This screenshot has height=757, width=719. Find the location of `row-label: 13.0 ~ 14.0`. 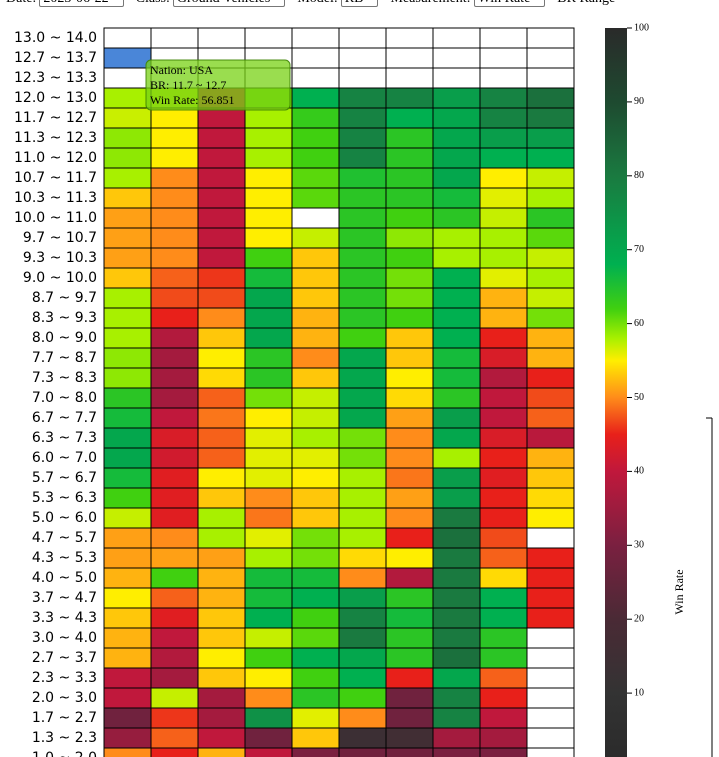

row-label: 13.0 ~ 14.0 is located at coordinates (55, 38).